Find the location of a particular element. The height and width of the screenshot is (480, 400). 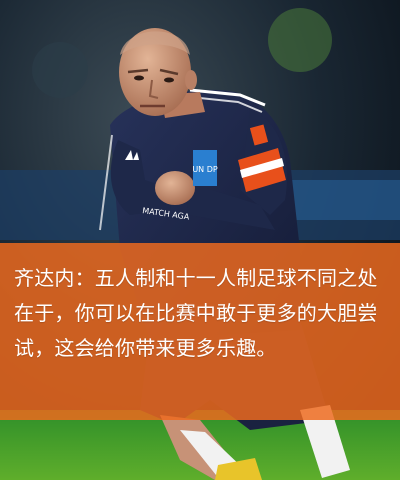

sleeve-patch is located at coordinates (259, 135).